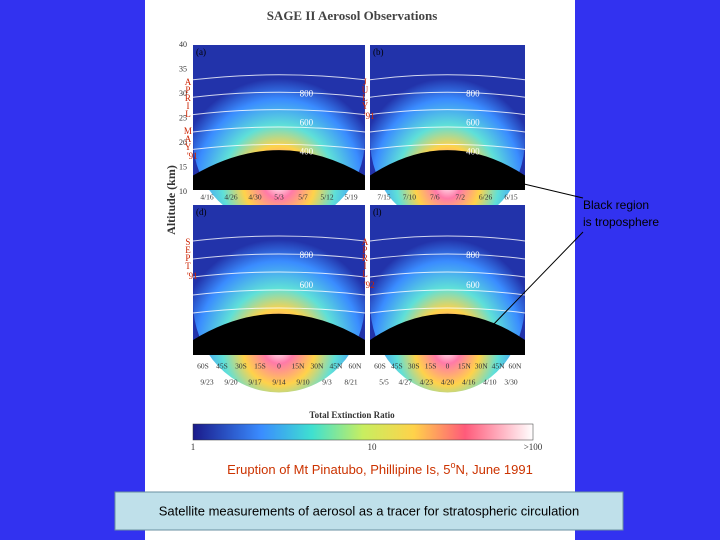 The height and width of the screenshot is (540, 720). Describe the element at coordinates (183, 44) in the screenshot. I see `y-tick-label: 40` at that location.